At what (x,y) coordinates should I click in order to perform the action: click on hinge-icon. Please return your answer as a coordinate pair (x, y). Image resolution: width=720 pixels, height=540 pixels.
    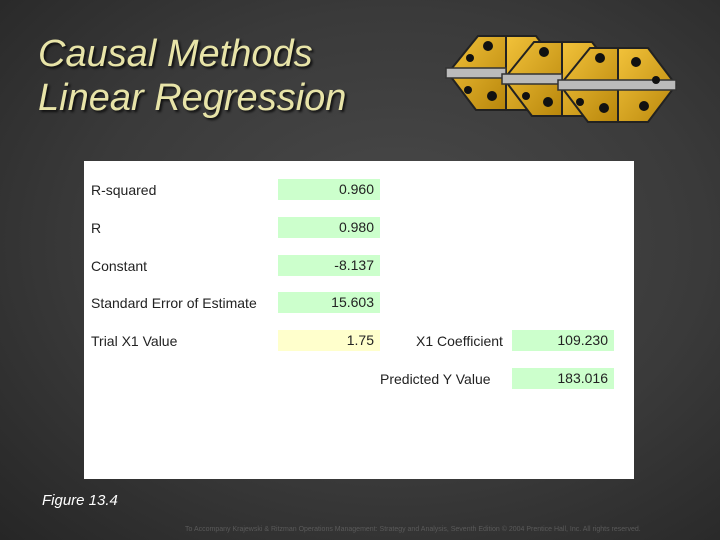
    Looking at the image, I should click on (617, 85).